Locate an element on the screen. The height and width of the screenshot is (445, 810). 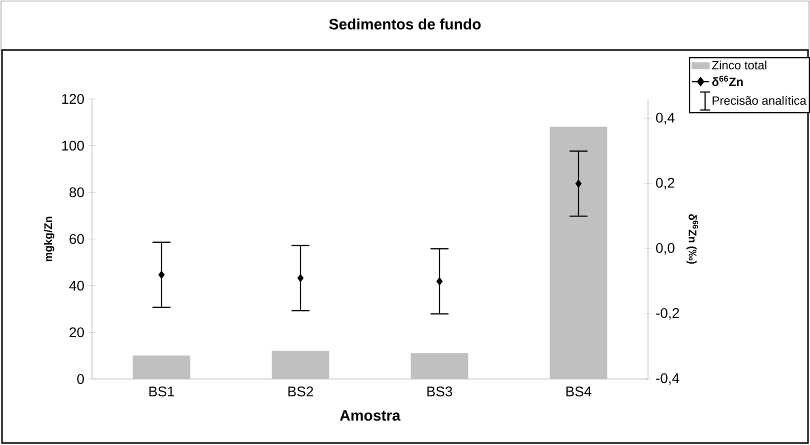
y2-axis-title: δ$^{66}$Zn (‰) is located at coordinates (692, 239).